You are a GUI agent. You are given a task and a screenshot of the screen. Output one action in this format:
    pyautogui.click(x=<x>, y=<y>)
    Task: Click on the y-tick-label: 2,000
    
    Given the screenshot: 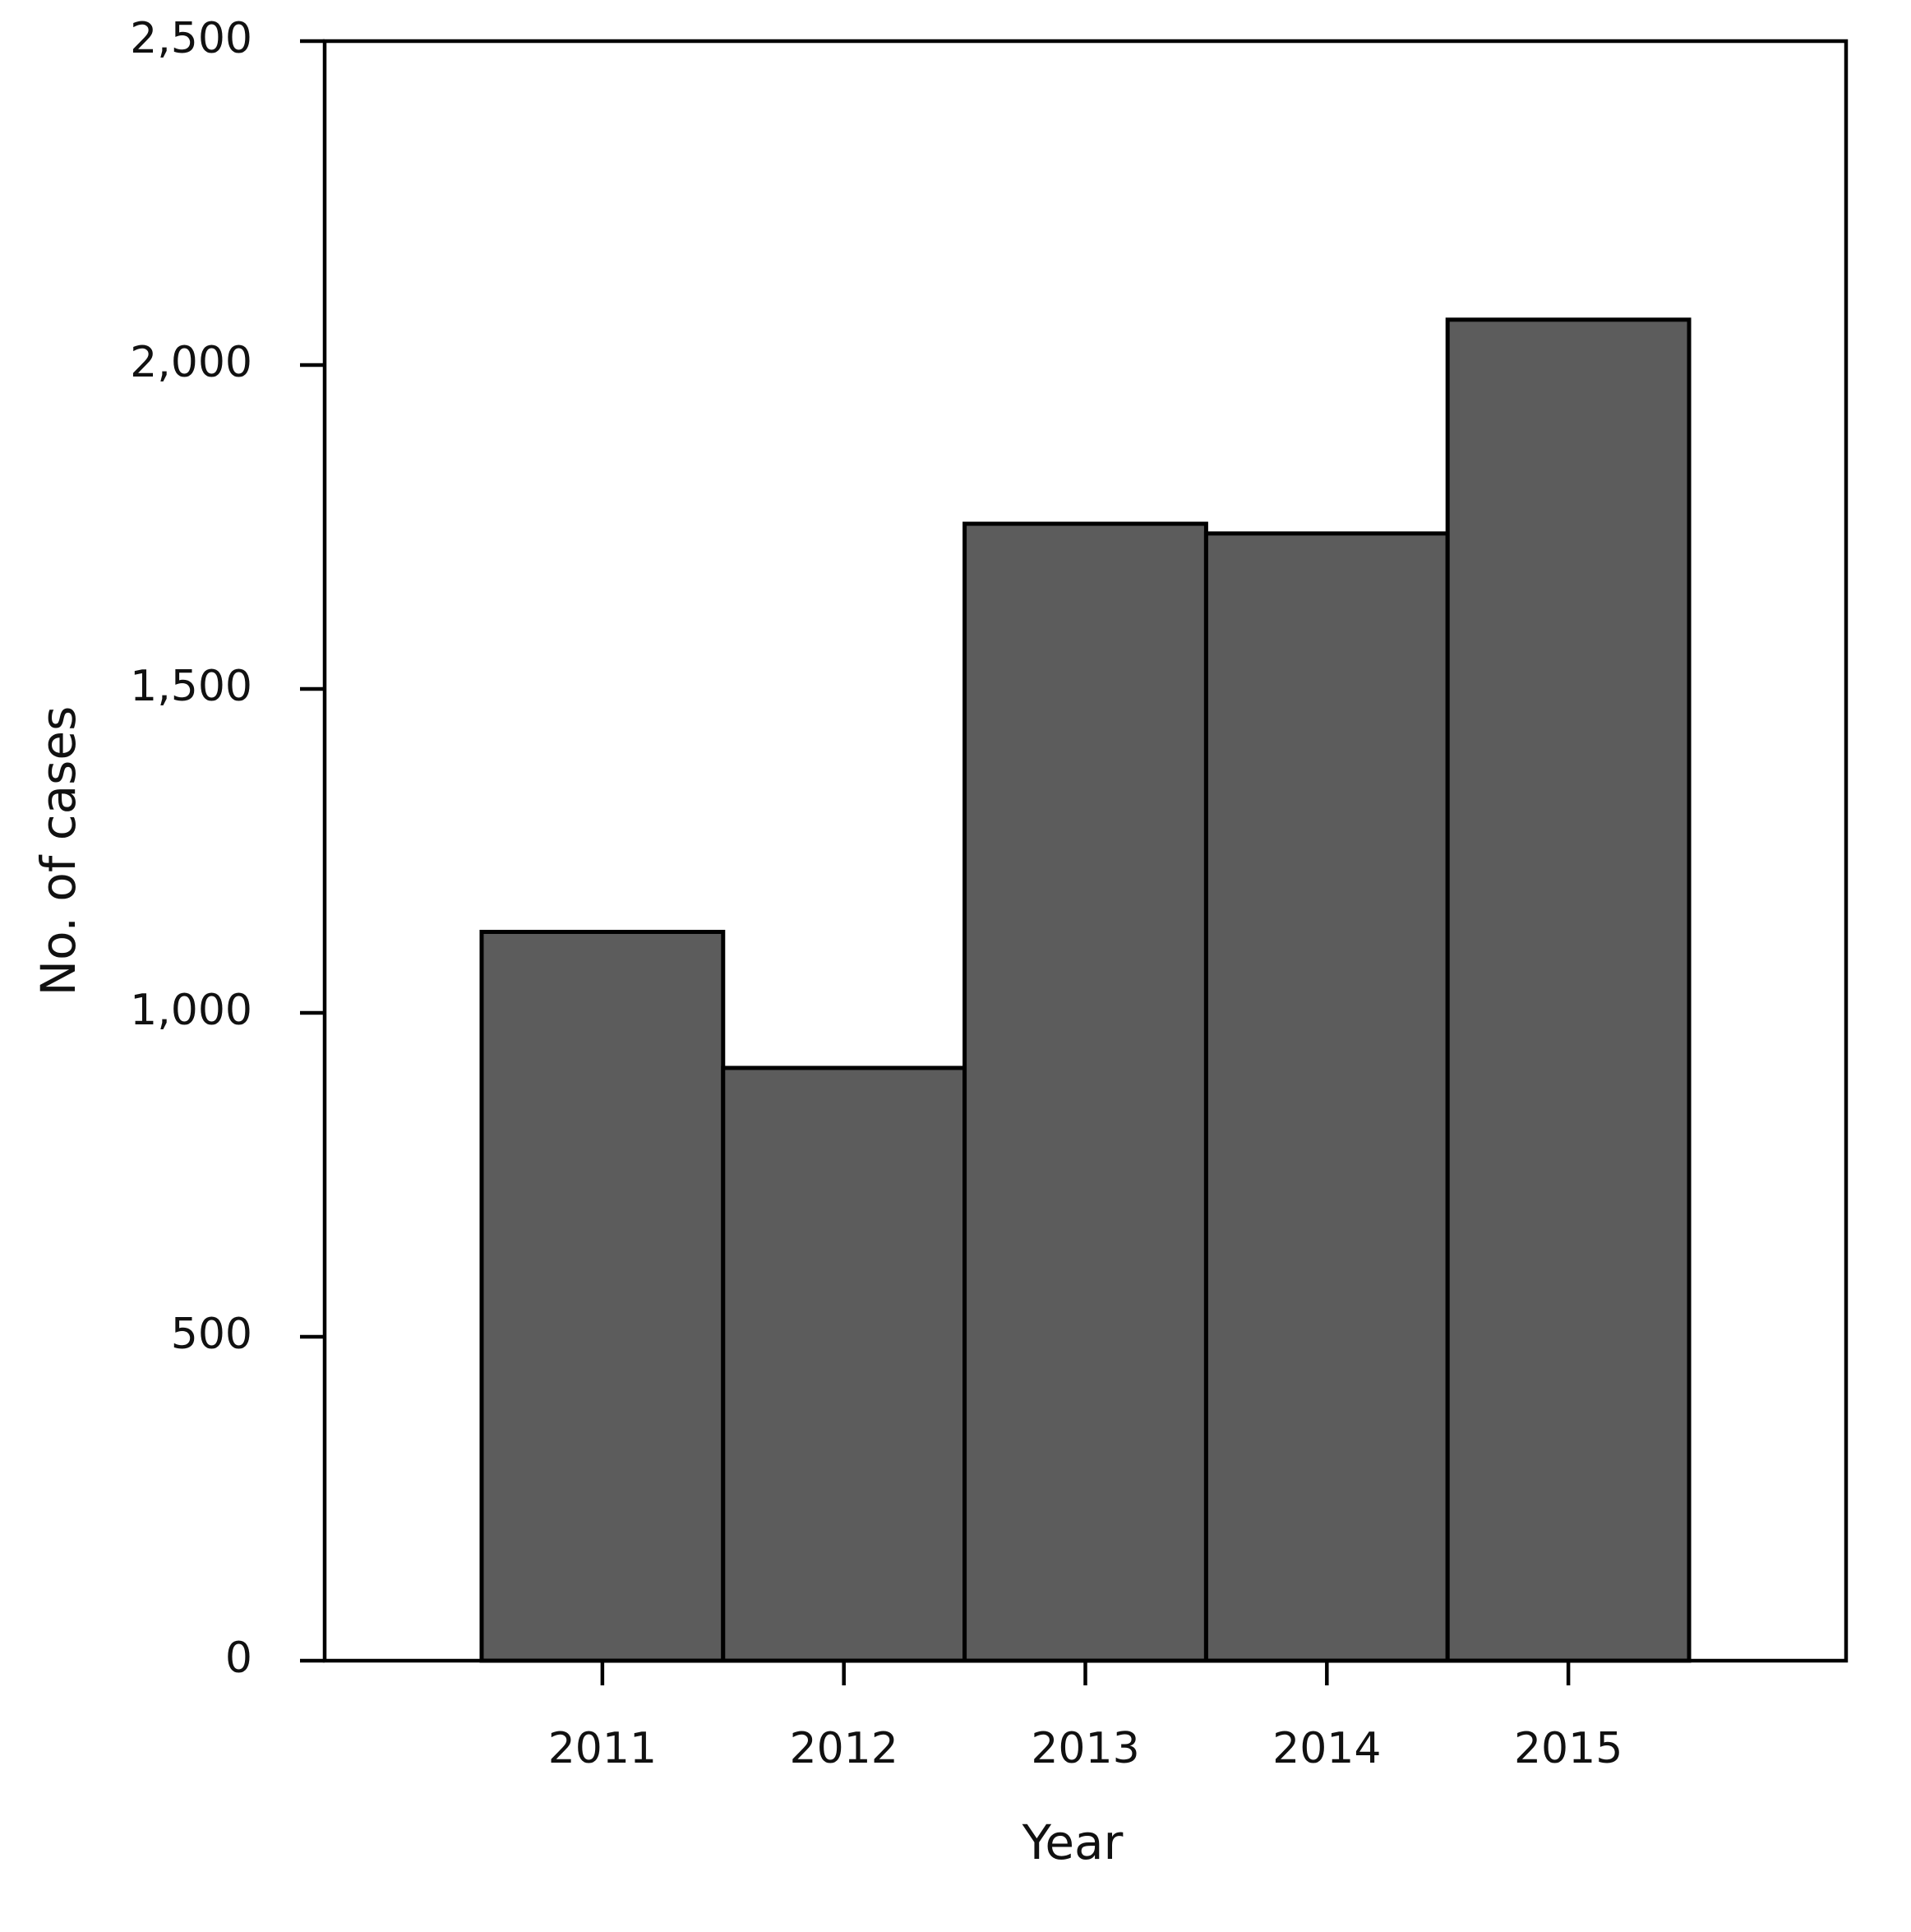 What is the action you would take?
    pyautogui.click(x=191, y=362)
    